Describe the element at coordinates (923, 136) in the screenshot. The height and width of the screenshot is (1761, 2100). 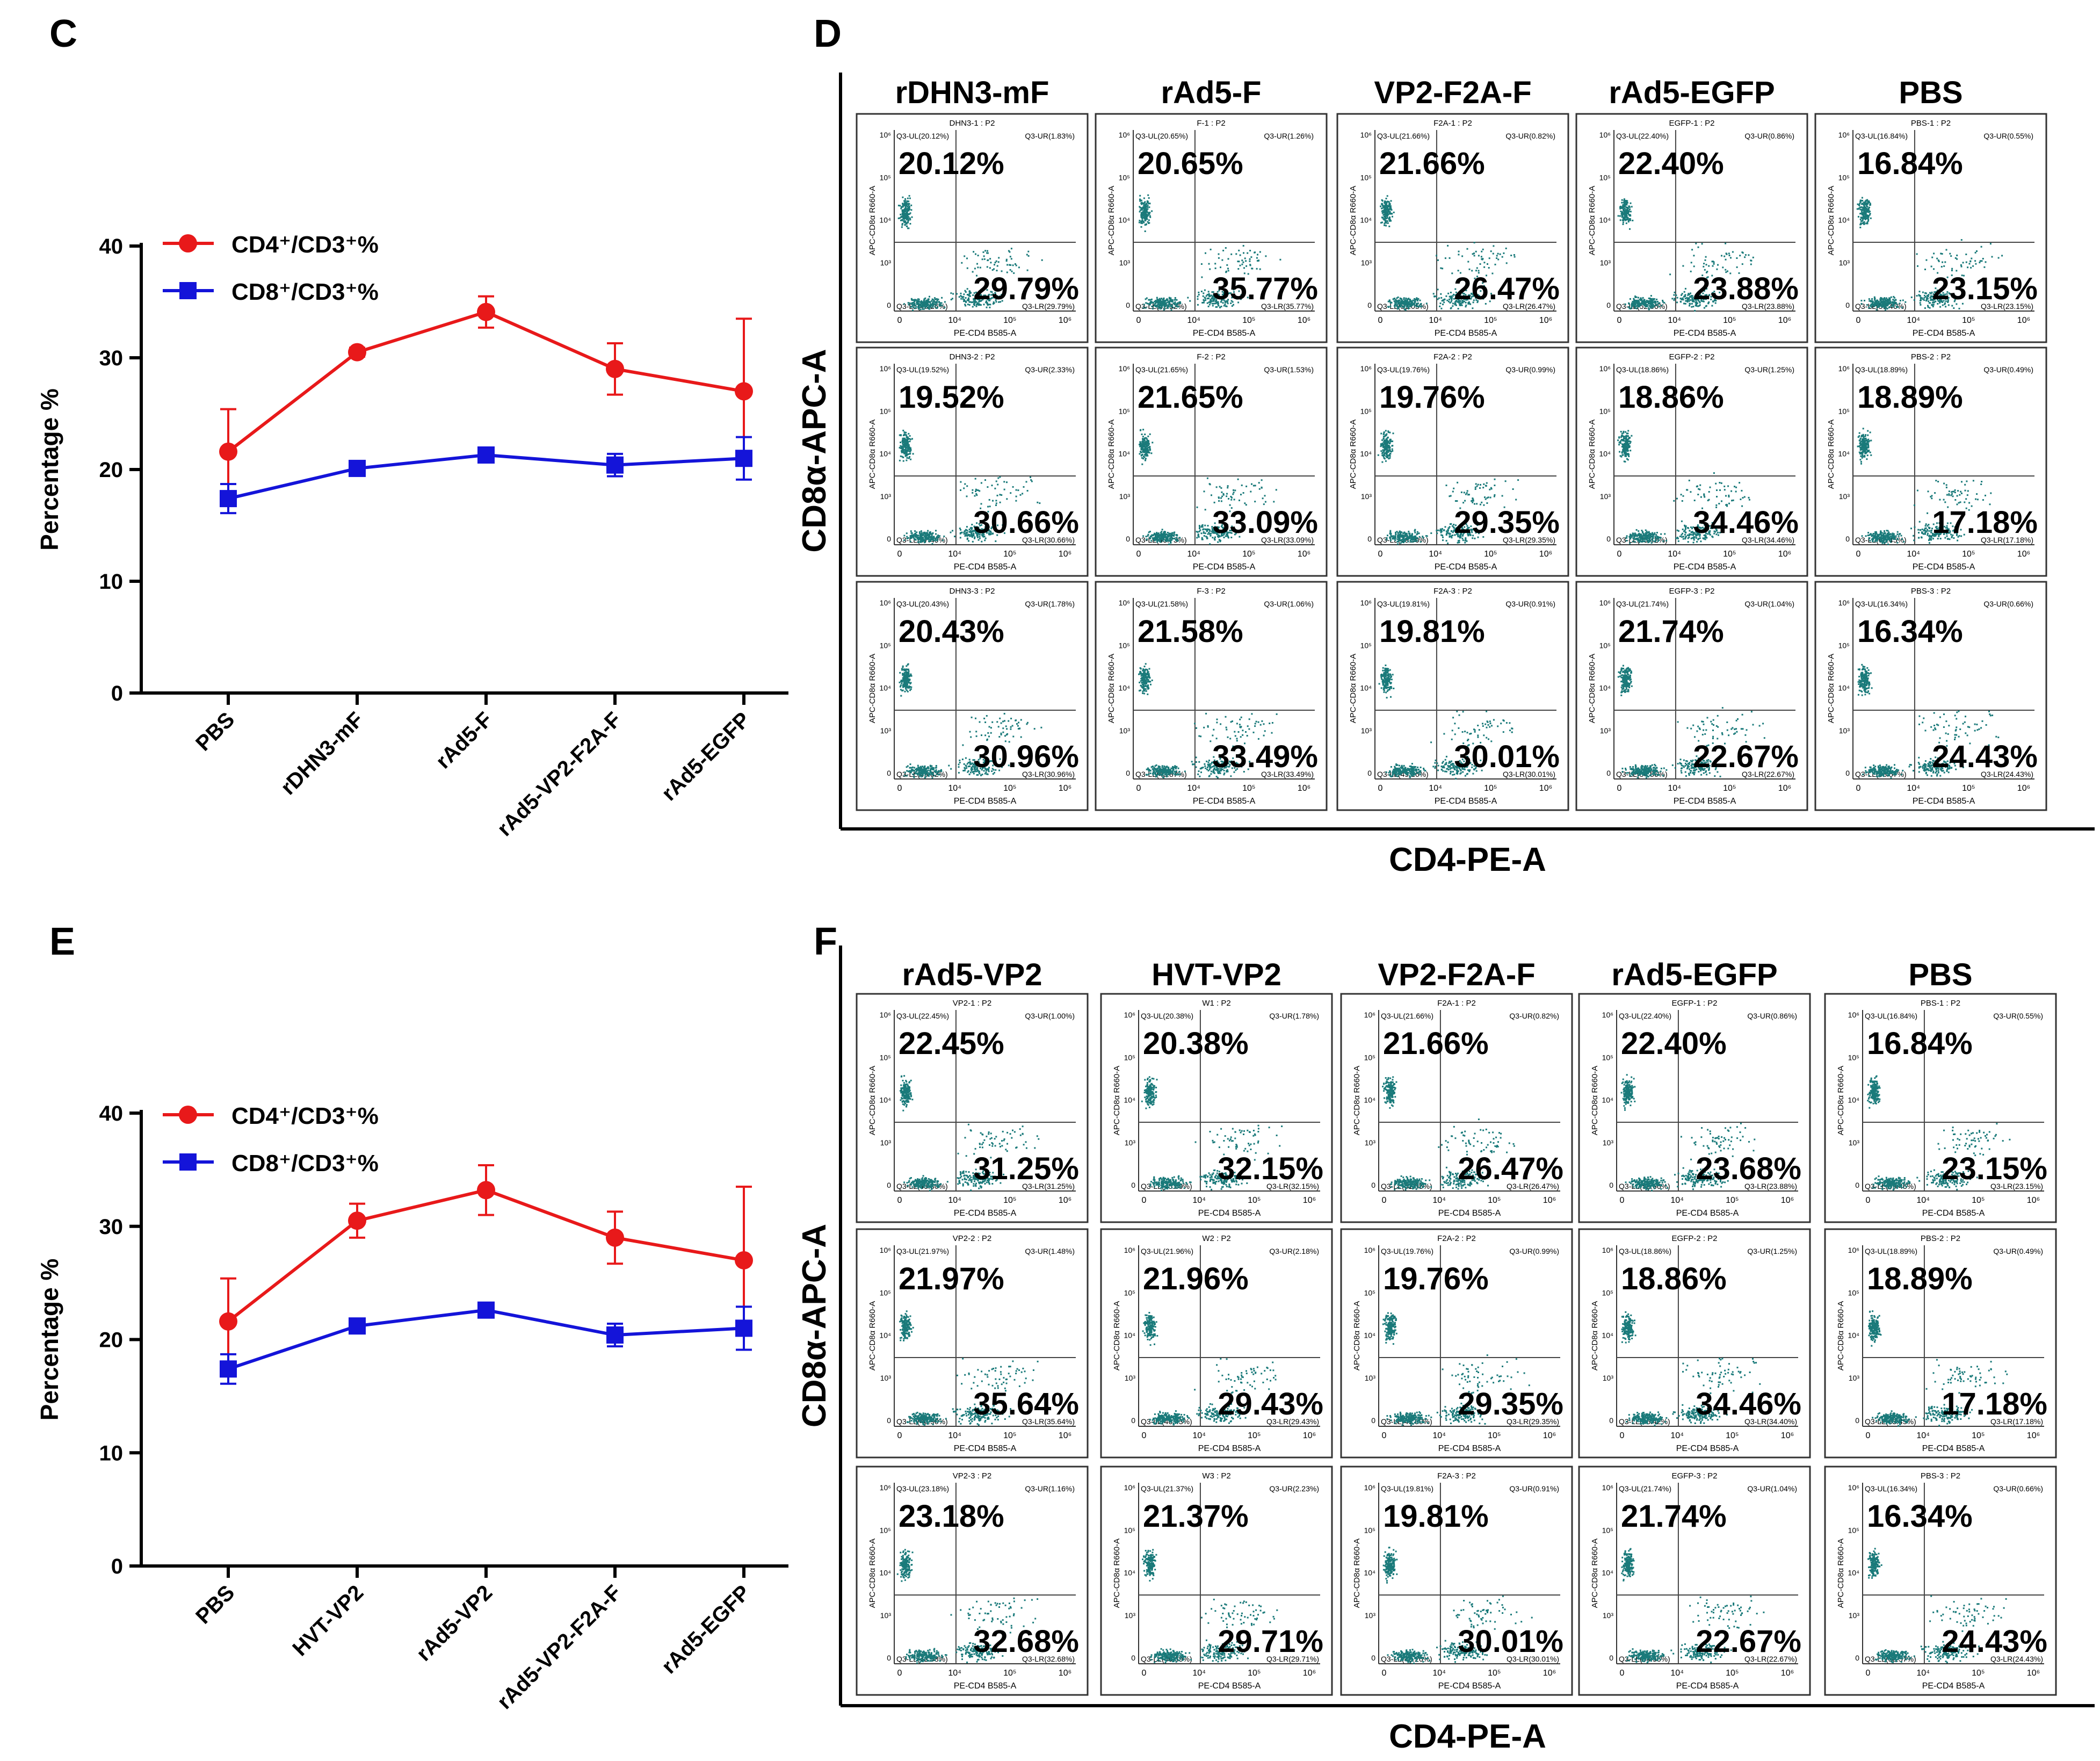
I see `quadrant-ul-stat: Q3-UL(20.12%)` at that location.